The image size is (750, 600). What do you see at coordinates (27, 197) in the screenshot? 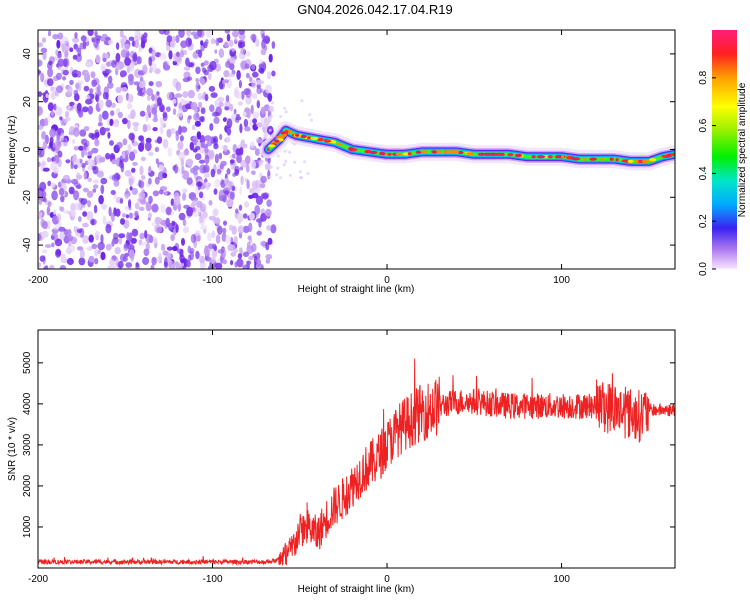
I see `y-tick-label: -20` at bounding box center [27, 197].